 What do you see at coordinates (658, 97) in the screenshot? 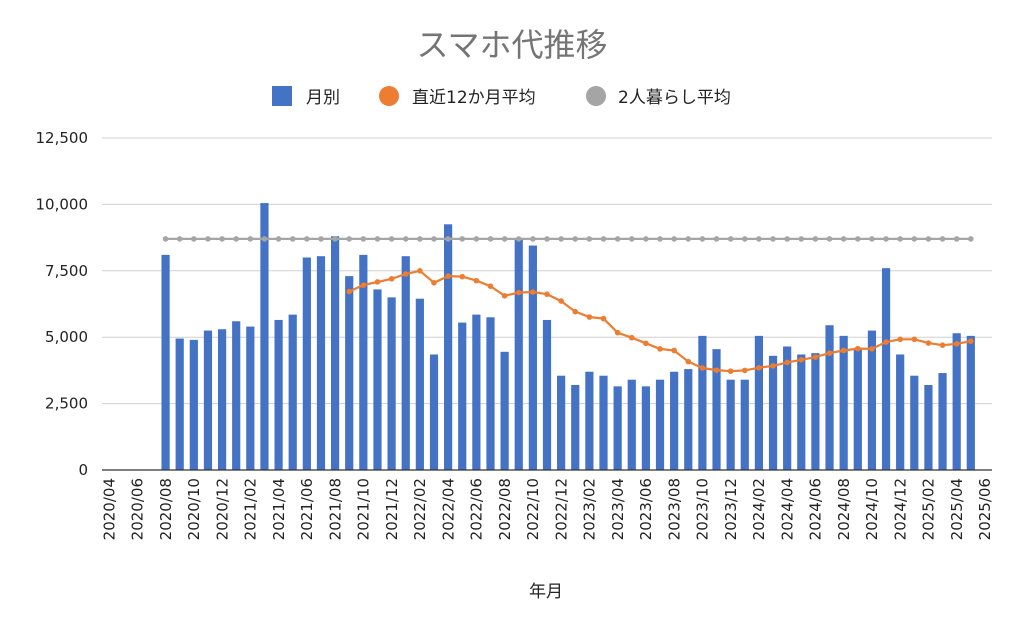
I see `legend-item-couple-average: 2人暮らし平均` at bounding box center [658, 97].